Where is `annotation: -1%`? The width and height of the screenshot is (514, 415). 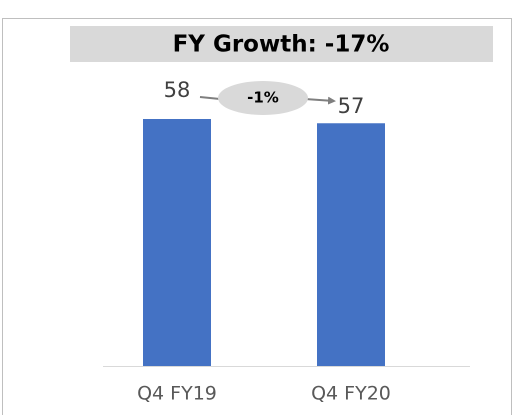
annotation: -1% is located at coordinates (263, 98).